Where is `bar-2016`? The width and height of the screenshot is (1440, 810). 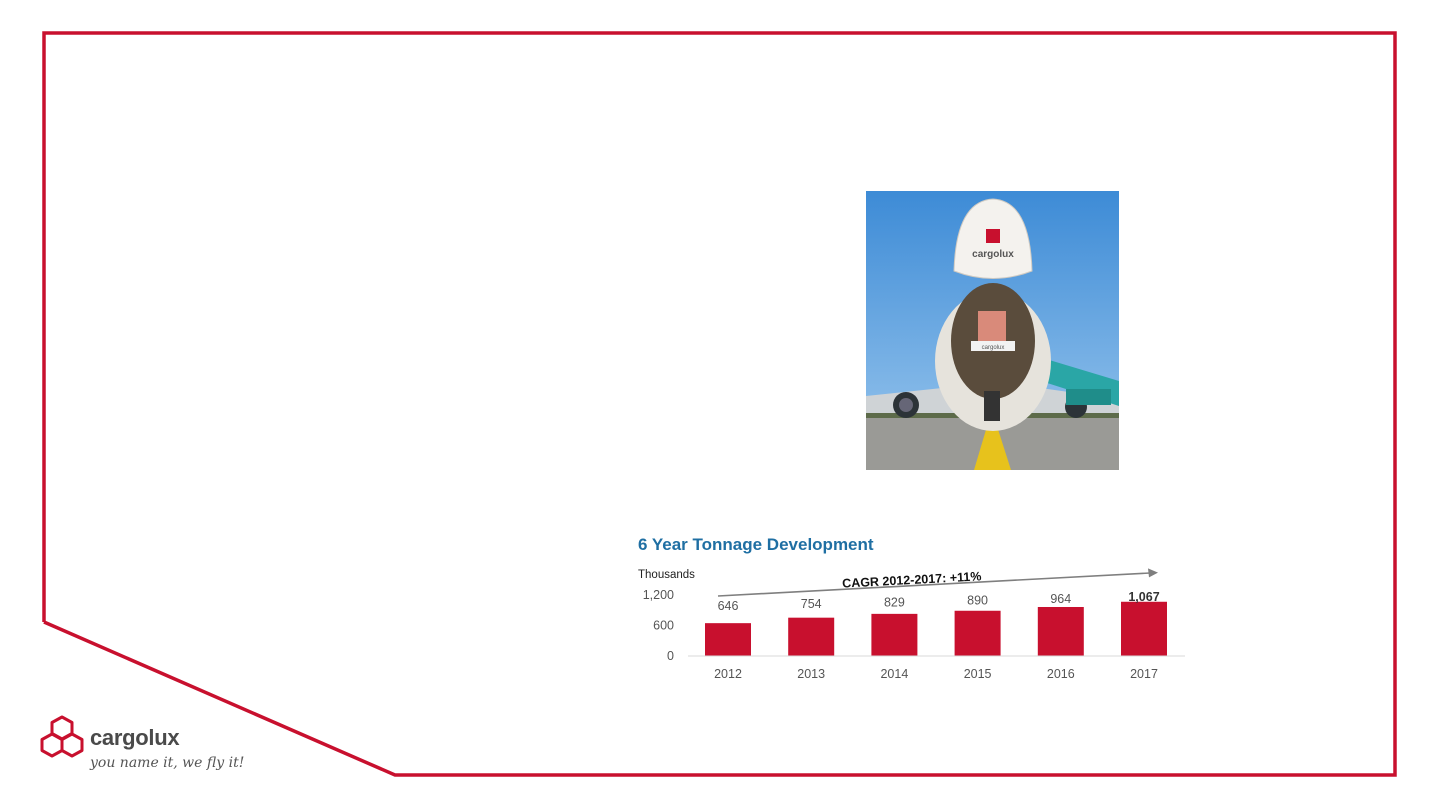 bar-2016 is located at coordinates (1060, 631).